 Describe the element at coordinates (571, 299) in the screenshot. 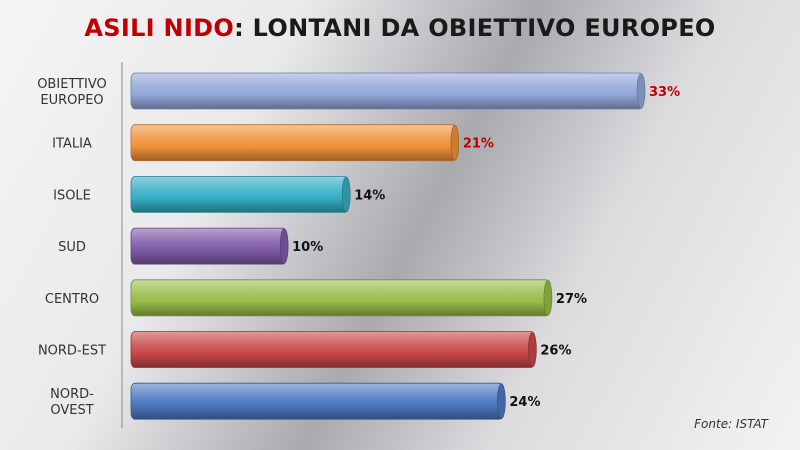

I see `value-label-4: 27%` at that location.